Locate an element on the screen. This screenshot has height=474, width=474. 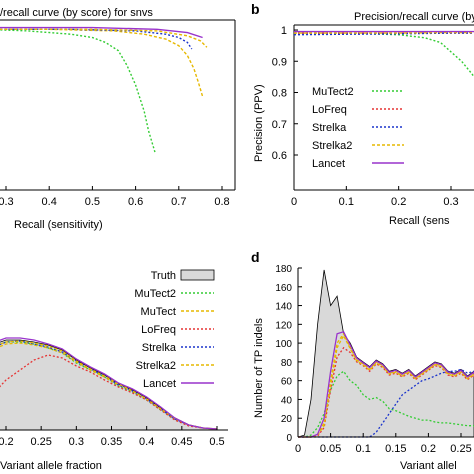
panel-a-x-tick-label: 0.8 is located at coordinates (221, 202).